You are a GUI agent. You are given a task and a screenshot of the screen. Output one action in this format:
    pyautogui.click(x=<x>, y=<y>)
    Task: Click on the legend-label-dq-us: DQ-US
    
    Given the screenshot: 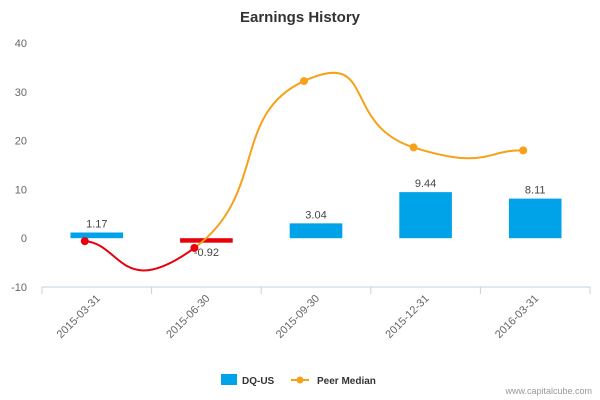 What is the action you would take?
    pyautogui.click(x=258, y=381)
    